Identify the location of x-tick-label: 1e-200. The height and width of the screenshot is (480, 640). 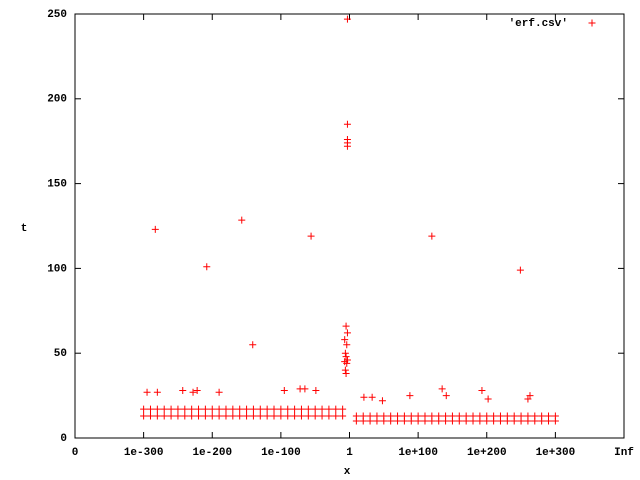
(212, 453).